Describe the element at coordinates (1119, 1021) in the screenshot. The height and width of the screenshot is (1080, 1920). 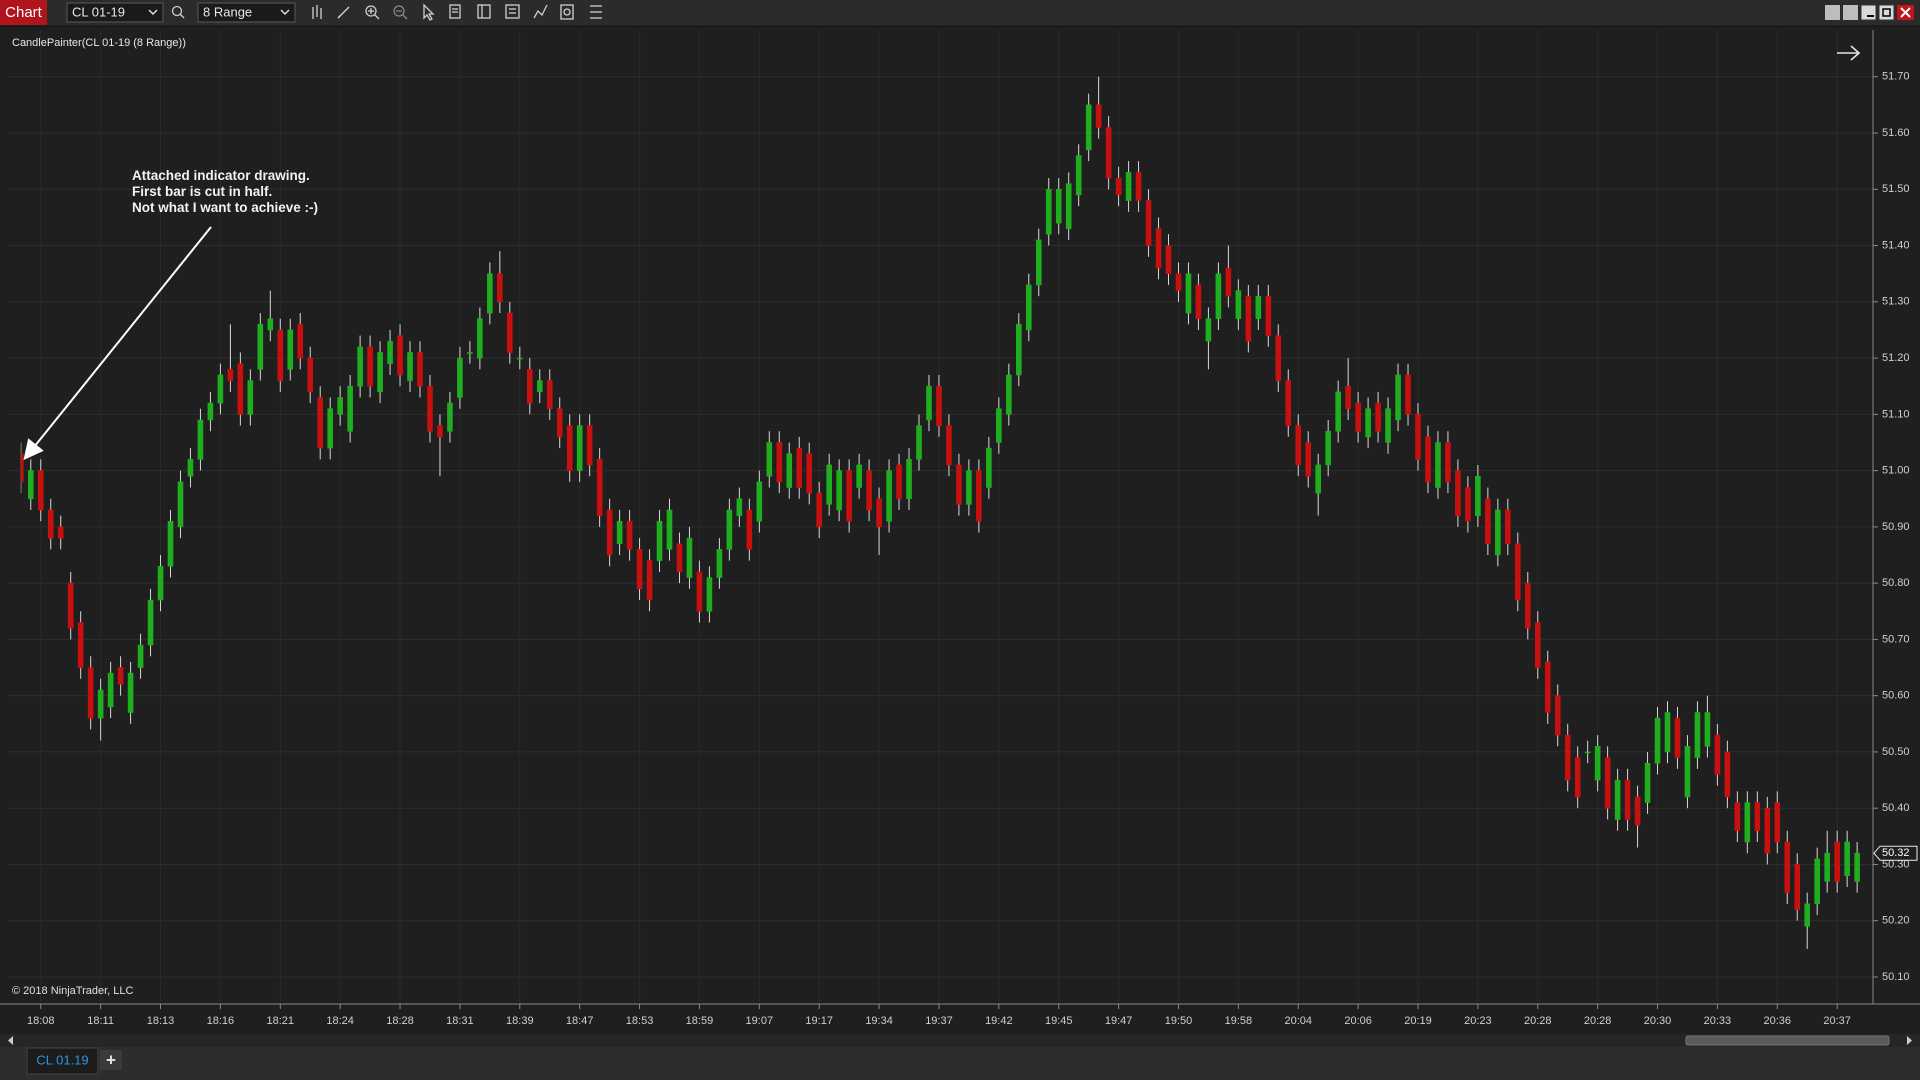
I see `x-tick-label: 19:47` at that location.